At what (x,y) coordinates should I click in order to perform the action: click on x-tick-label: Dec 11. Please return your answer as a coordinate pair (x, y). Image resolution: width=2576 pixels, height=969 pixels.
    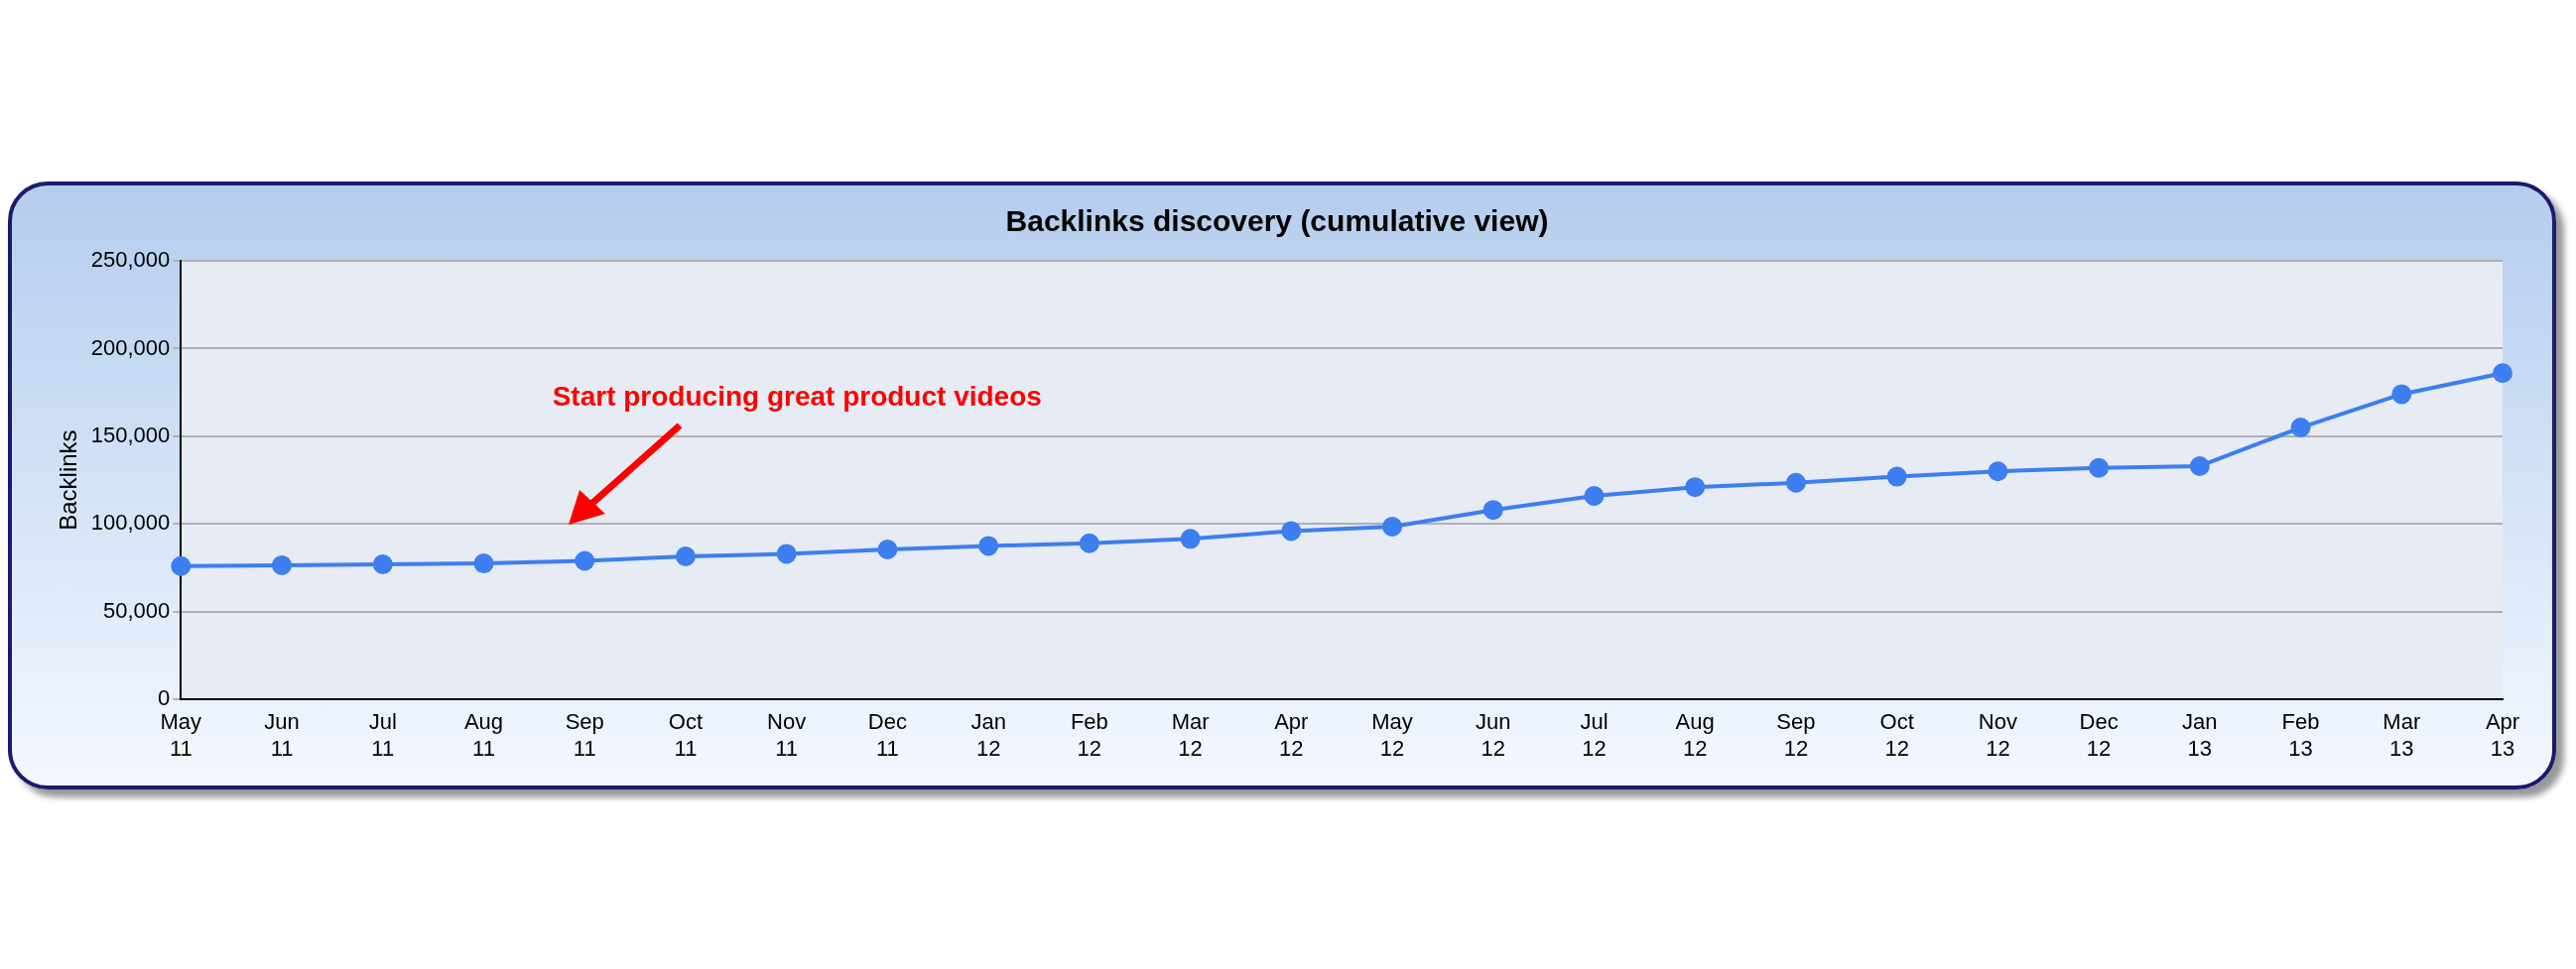
    Looking at the image, I should click on (887, 735).